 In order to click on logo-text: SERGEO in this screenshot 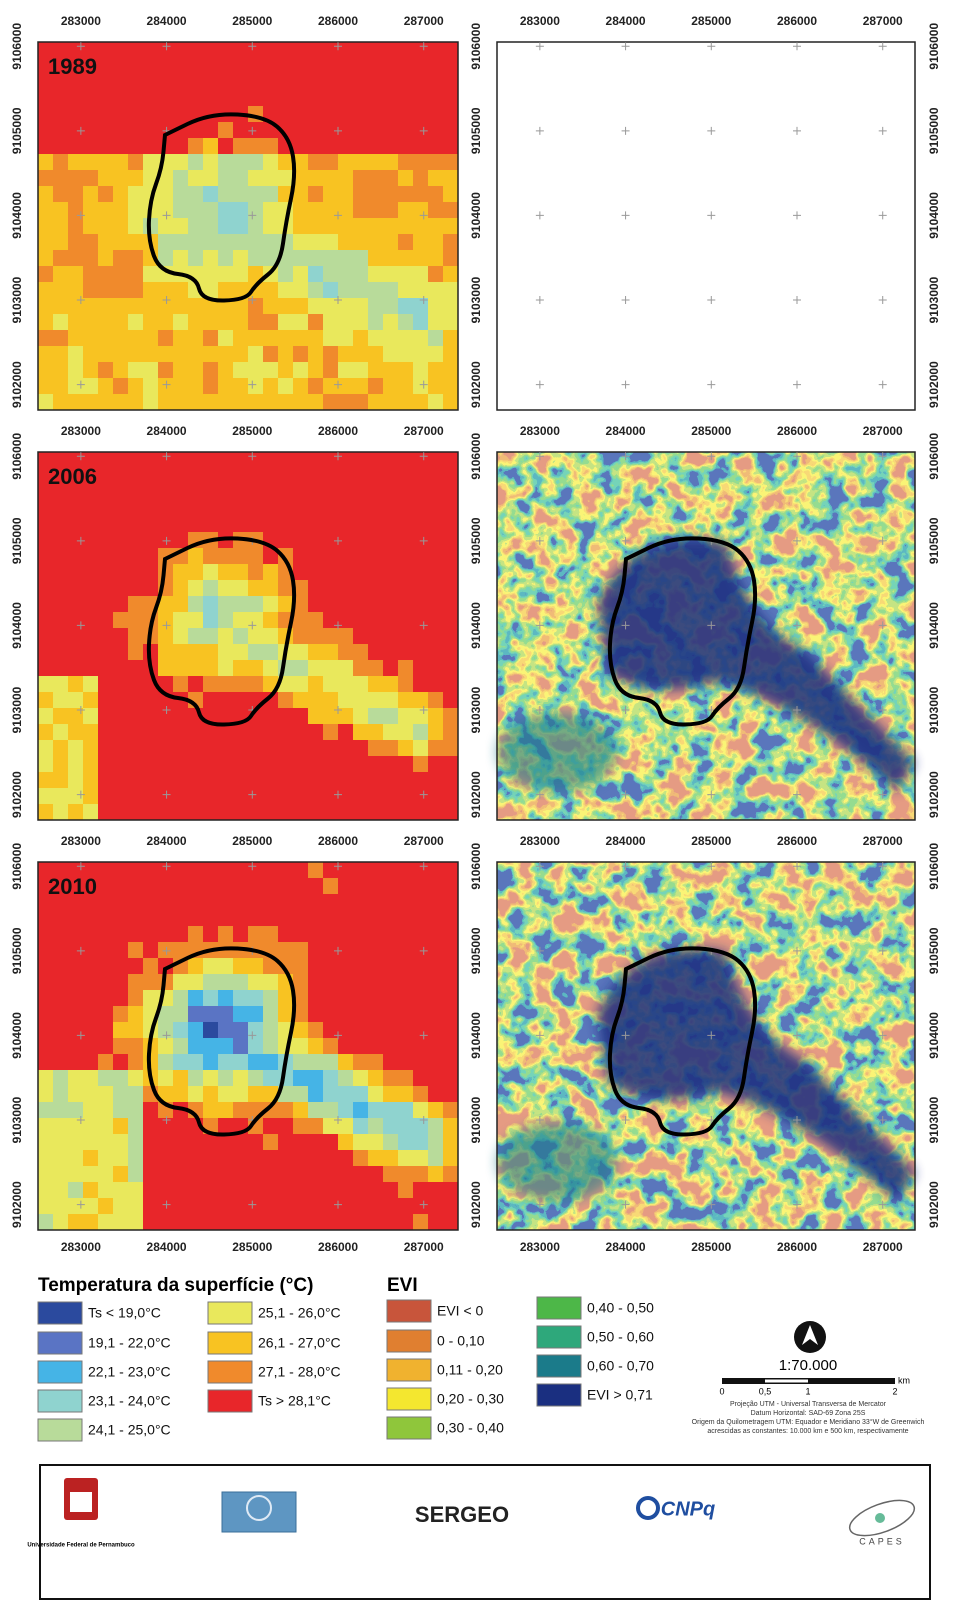, I will do `click(462, 1514)`.